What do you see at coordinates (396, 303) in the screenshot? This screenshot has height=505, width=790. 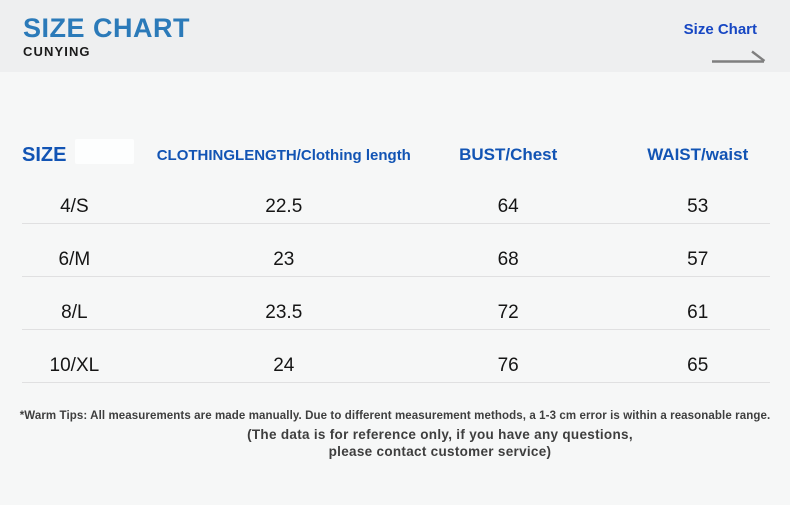 I see `table-row: 8/L 23.5 72 61` at bounding box center [396, 303].